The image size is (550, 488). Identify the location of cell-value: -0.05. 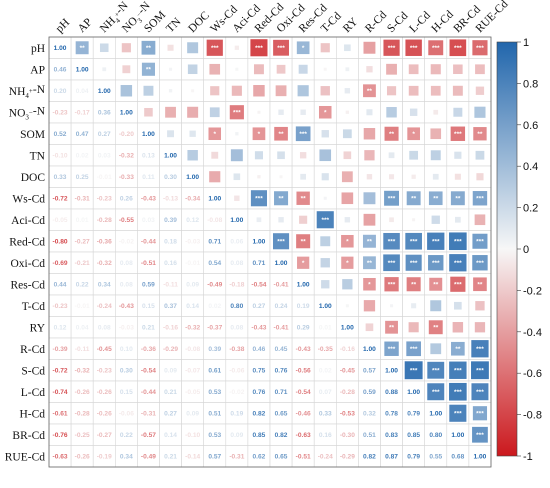
(60, 220).